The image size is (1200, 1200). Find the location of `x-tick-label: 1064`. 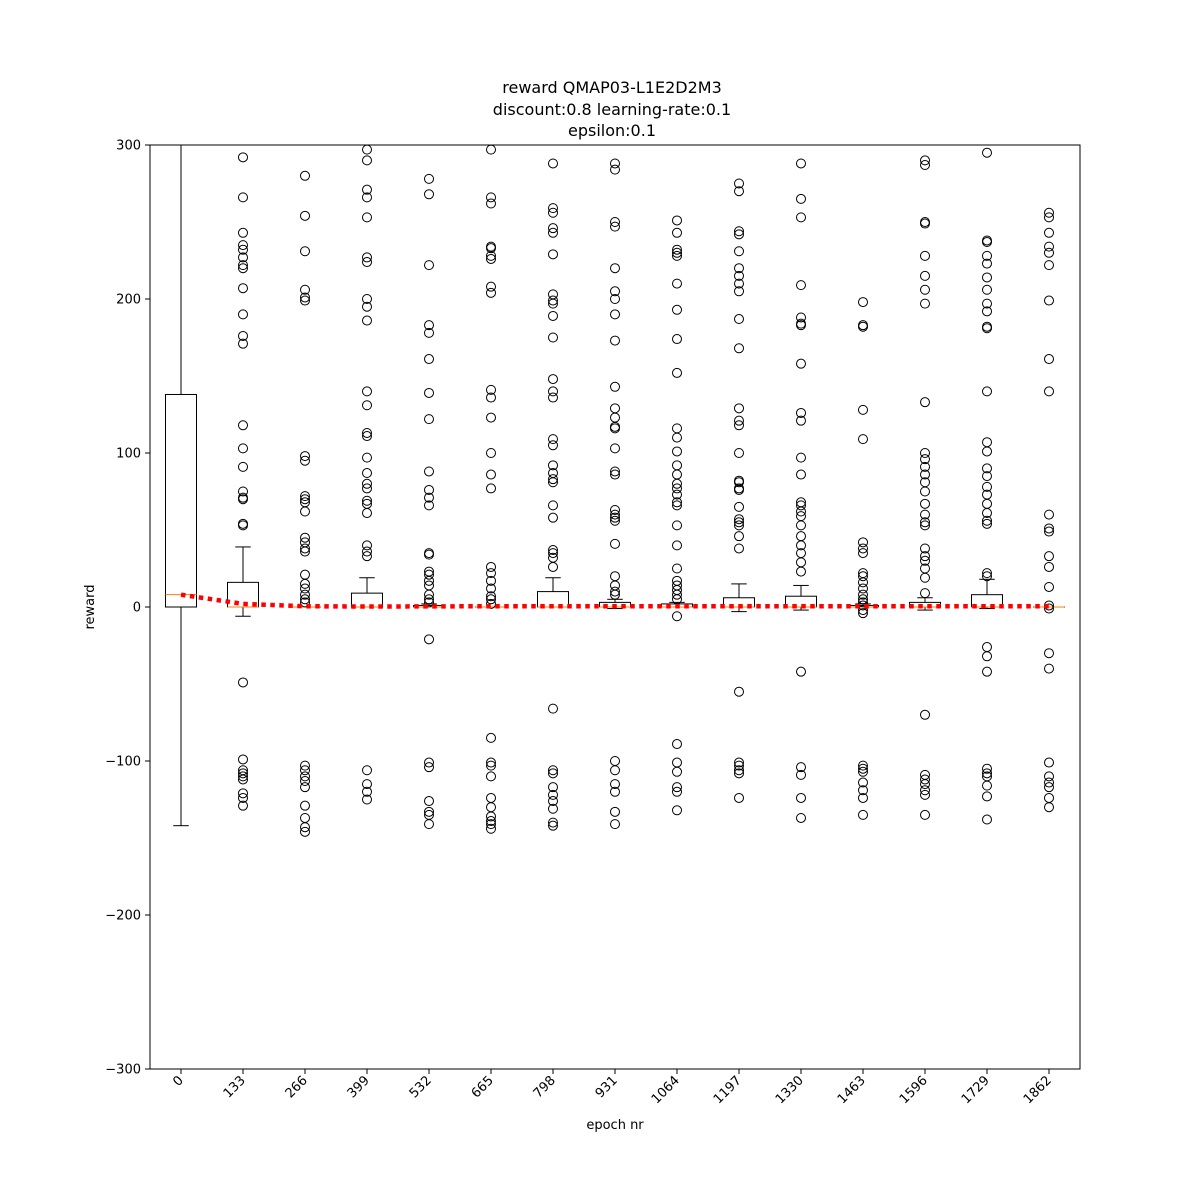

x-tick-label: 1064 is located at coordinates (666, 1090).